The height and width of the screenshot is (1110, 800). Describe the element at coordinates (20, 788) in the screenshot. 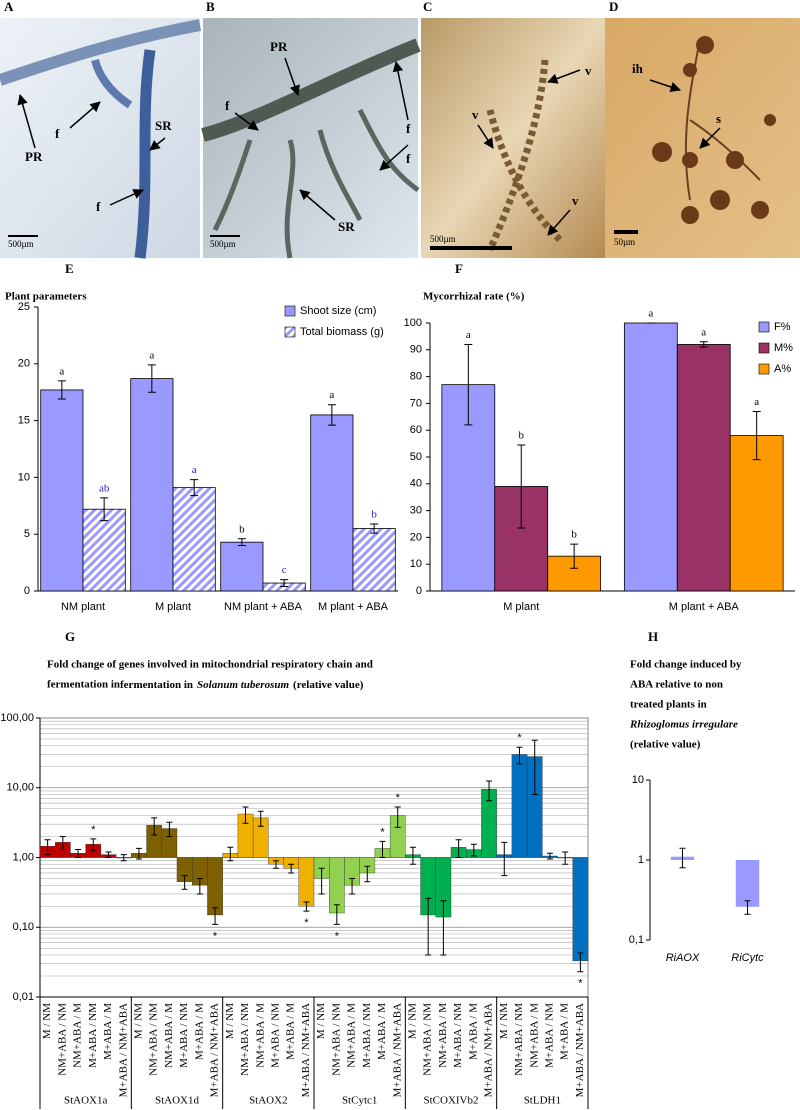

I see `y-tick-label: 10,00` at that location.